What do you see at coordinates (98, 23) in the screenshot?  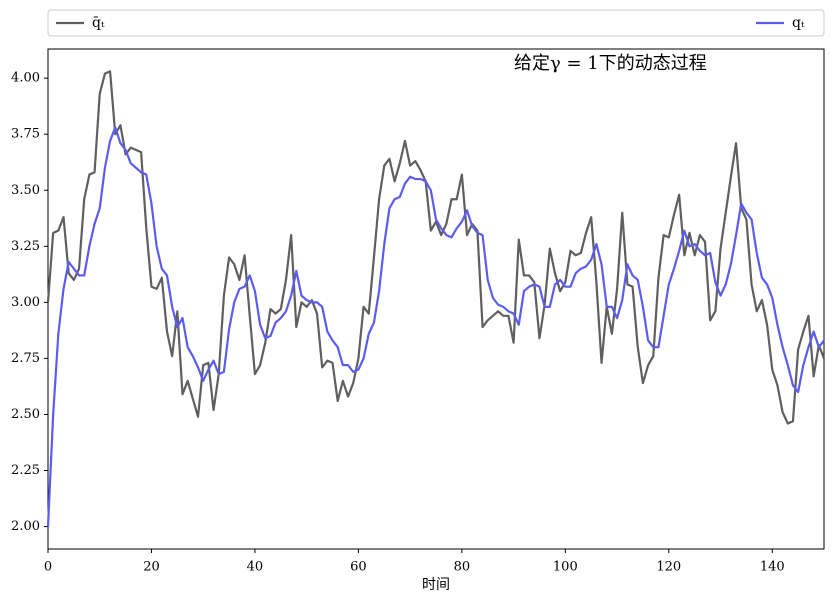 I see `legend-label: q̄ₜ` at bounding box center [98, 23].